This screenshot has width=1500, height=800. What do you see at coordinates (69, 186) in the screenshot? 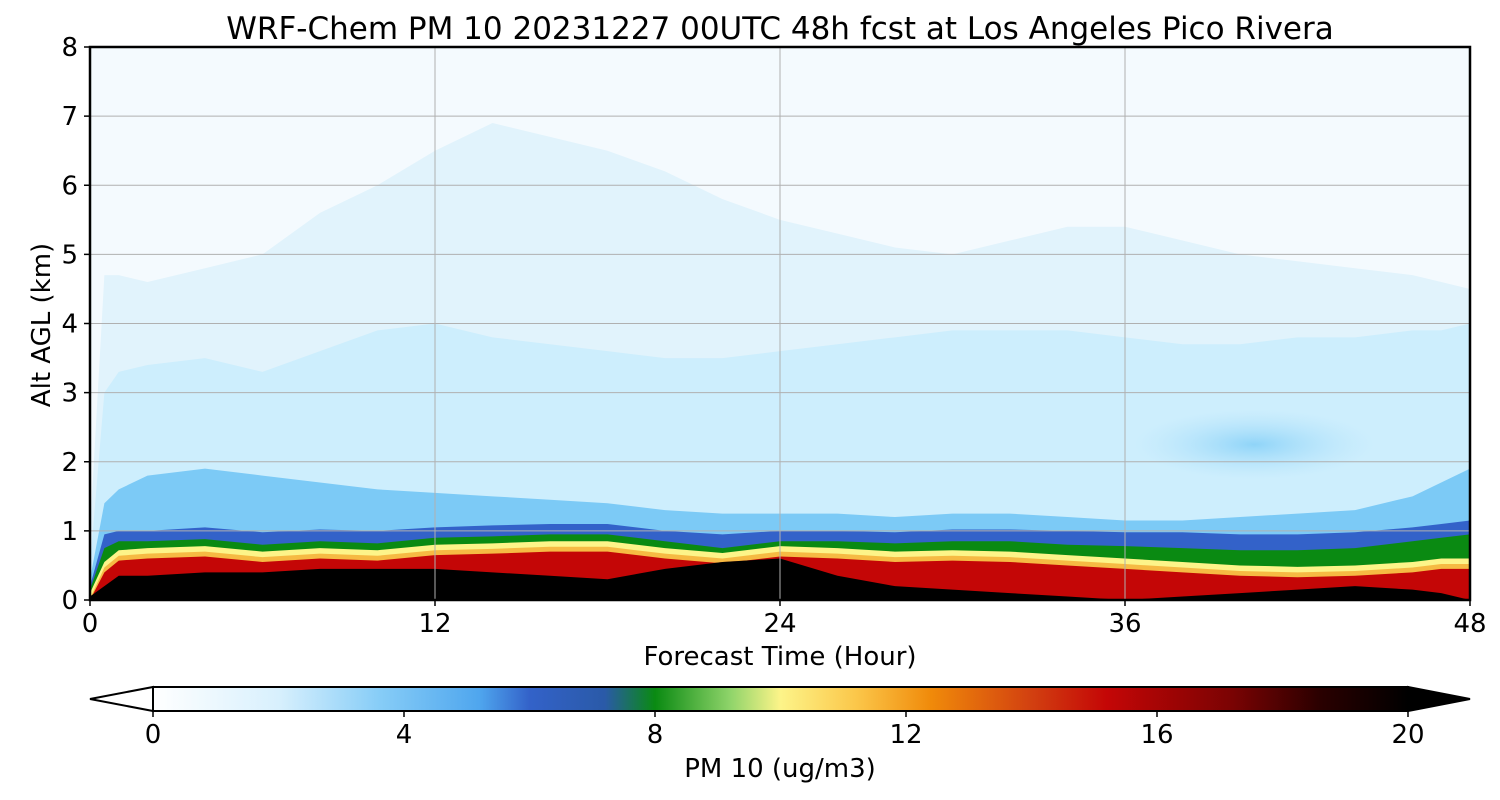
I see `y-tick-label: 6` at bounding box center [69, 186].